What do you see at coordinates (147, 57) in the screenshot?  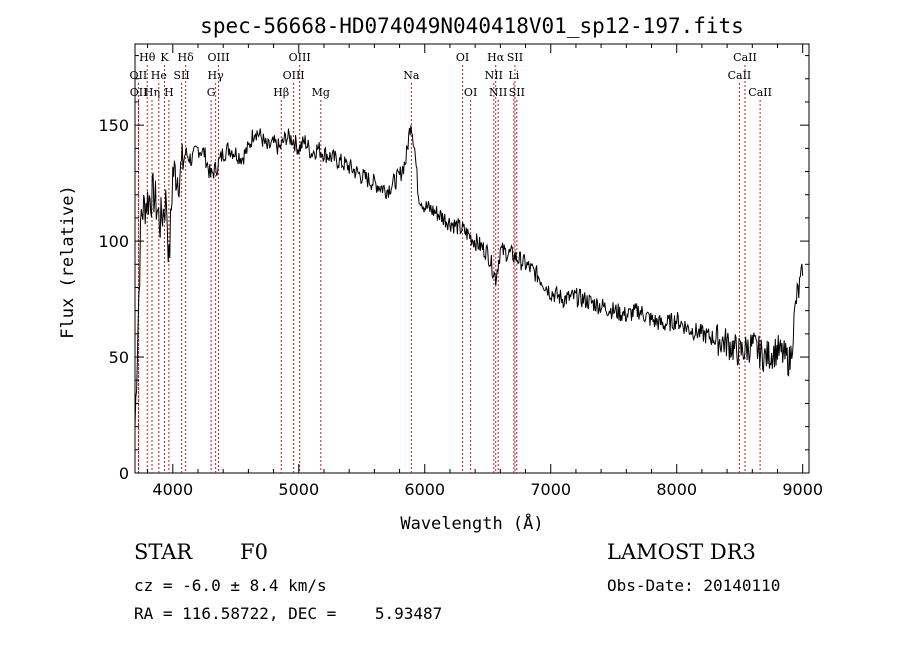 I see `line-label: Hθ` at bounding box center [147, 57].